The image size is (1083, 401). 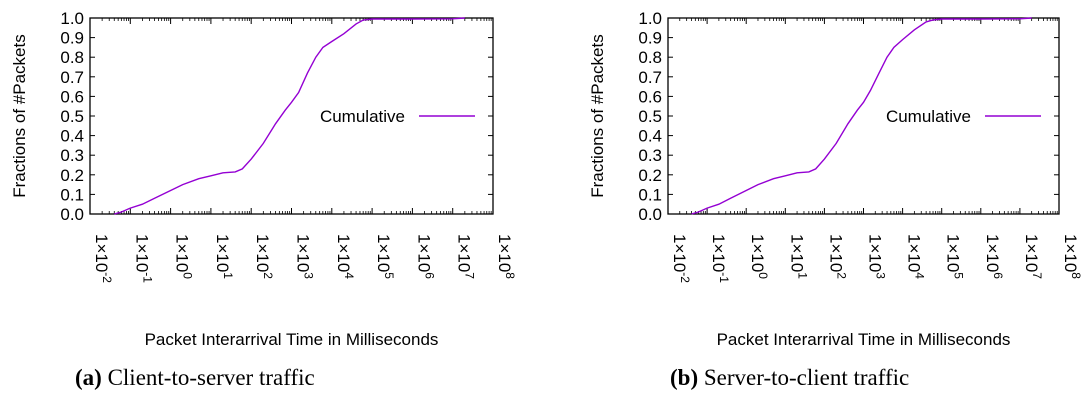 I want to click on caption-a: (a) Client-to-server traffic, so click(x=195, y=381).